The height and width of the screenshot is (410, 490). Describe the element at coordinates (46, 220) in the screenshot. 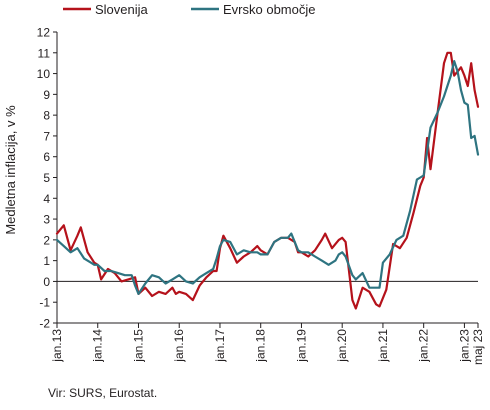

I see `y-tick-label: 3` at that location.